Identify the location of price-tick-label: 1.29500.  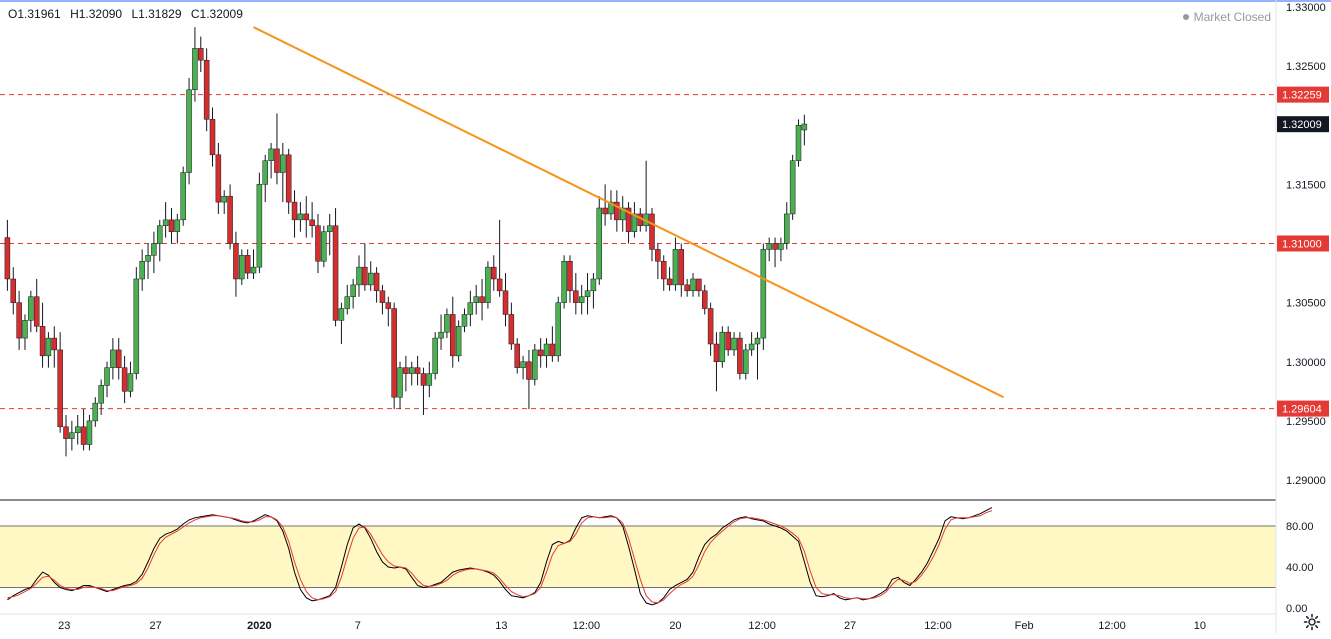
(1306, 422).